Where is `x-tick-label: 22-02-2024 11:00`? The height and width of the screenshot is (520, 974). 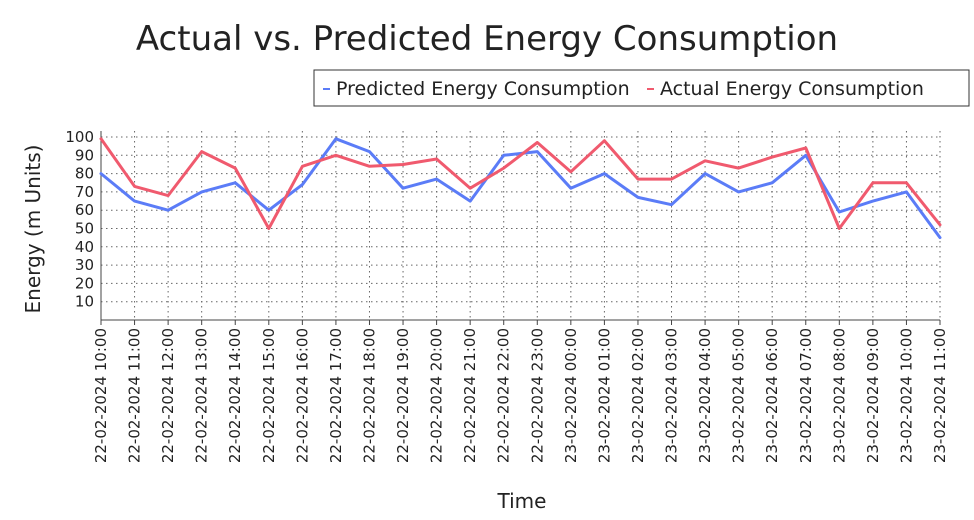 x-tick-label: 22-02-2024 11:00 is located at coordinates (135, 395).